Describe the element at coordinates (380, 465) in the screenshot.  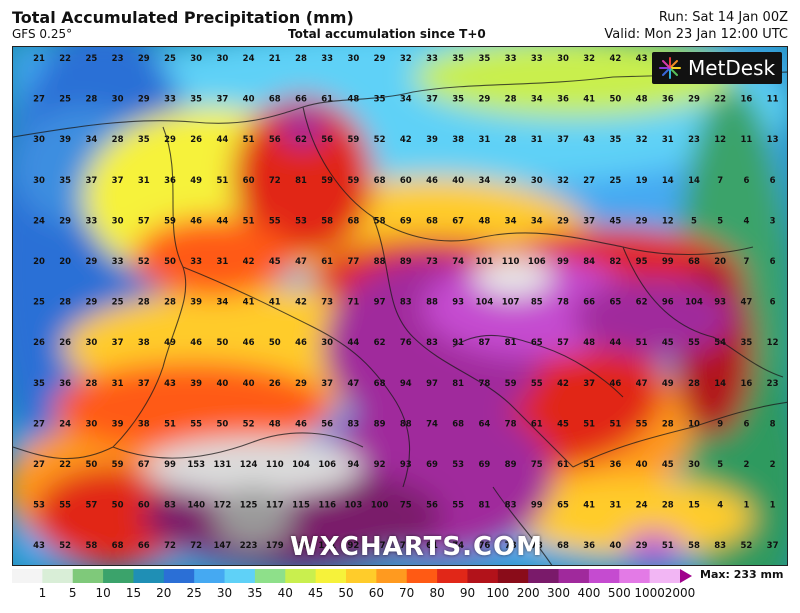
I see `grid-value: 92` at that location.